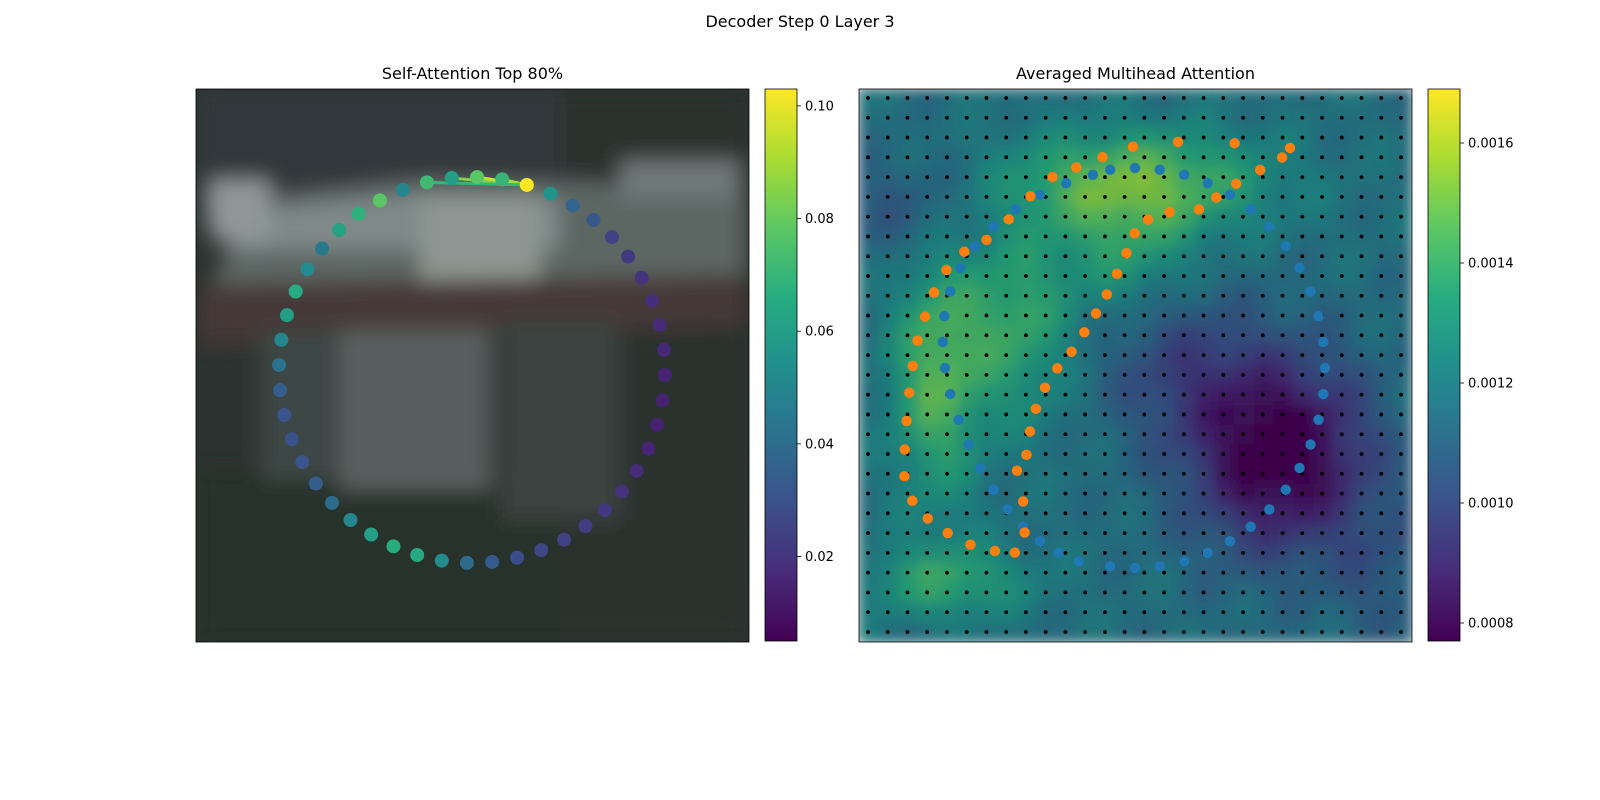 This screenshot has height=800, width=1600. I want to click on colorbar-tick-label: 0.0016, so click(1491, 144).